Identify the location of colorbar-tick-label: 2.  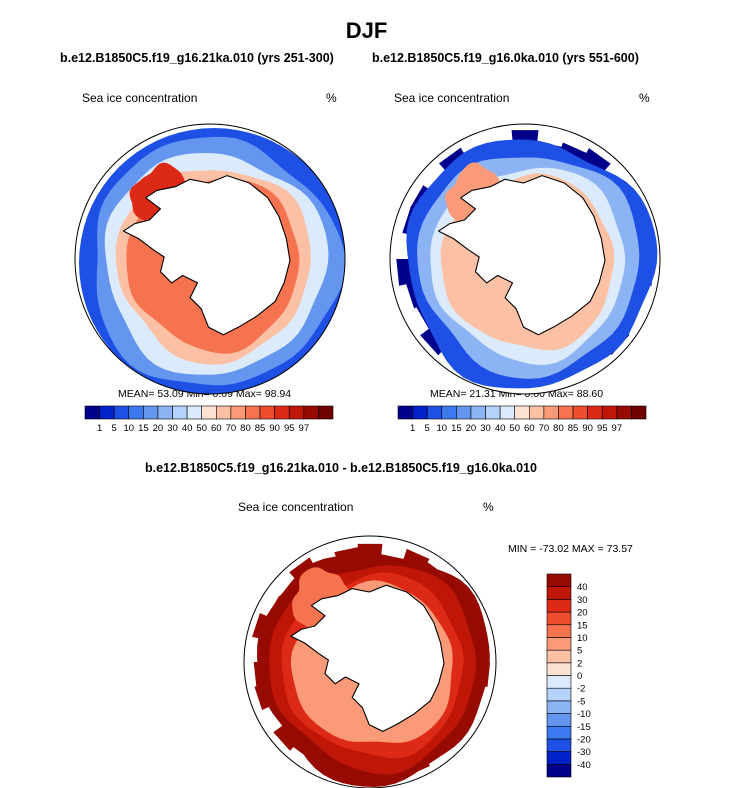
(579, 663).